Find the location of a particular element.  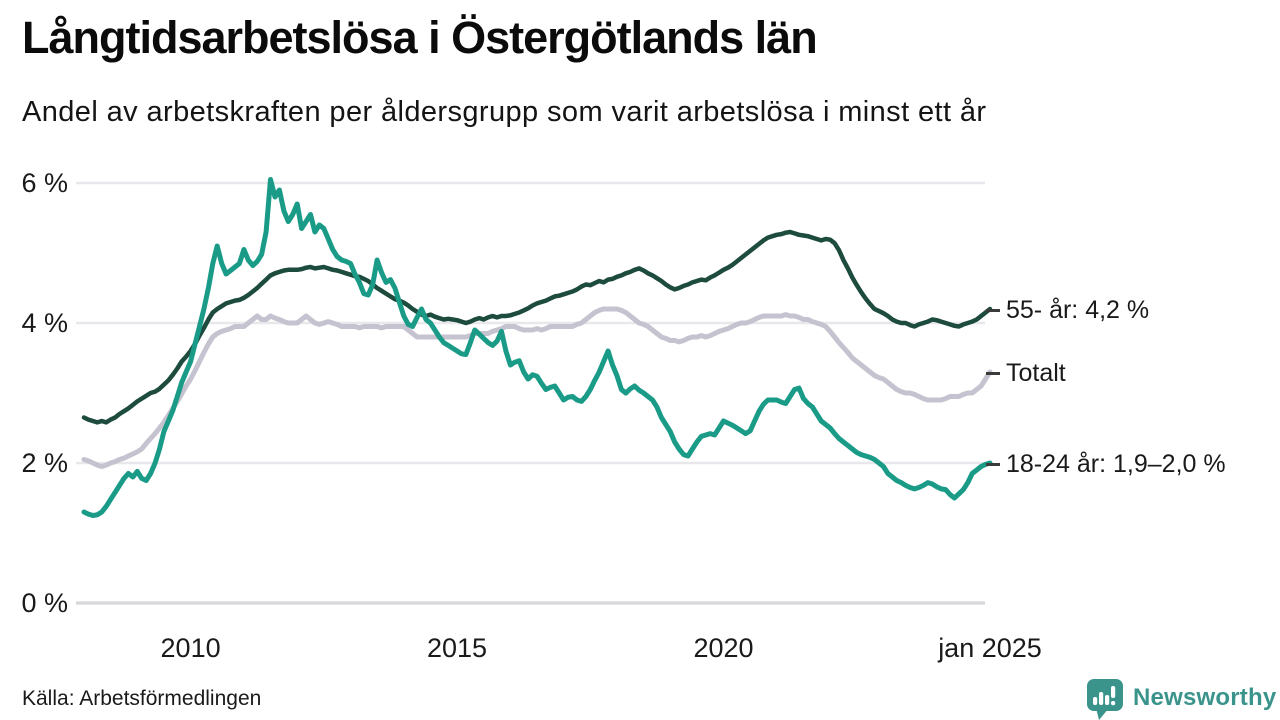

y-tick-label: 4 % is located at coordinates (44, 323).